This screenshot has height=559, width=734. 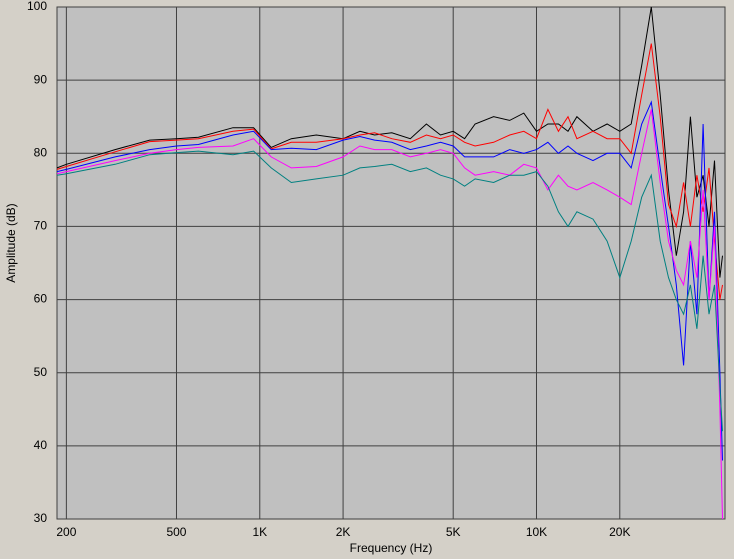 What do you see at coordinates (41, 79) in the screenshot?
I see `y-tick-label: 90` at bounding box center [41, 79].